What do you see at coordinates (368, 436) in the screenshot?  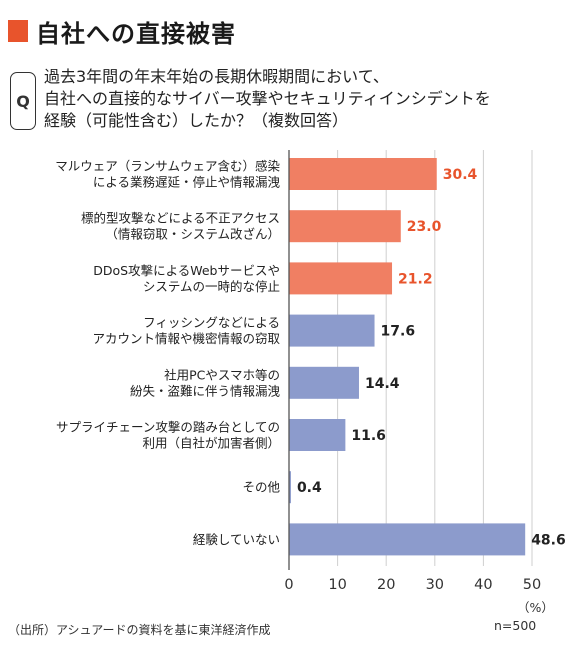 I see `data-label: 11.6` at bounding box center [368, 436].